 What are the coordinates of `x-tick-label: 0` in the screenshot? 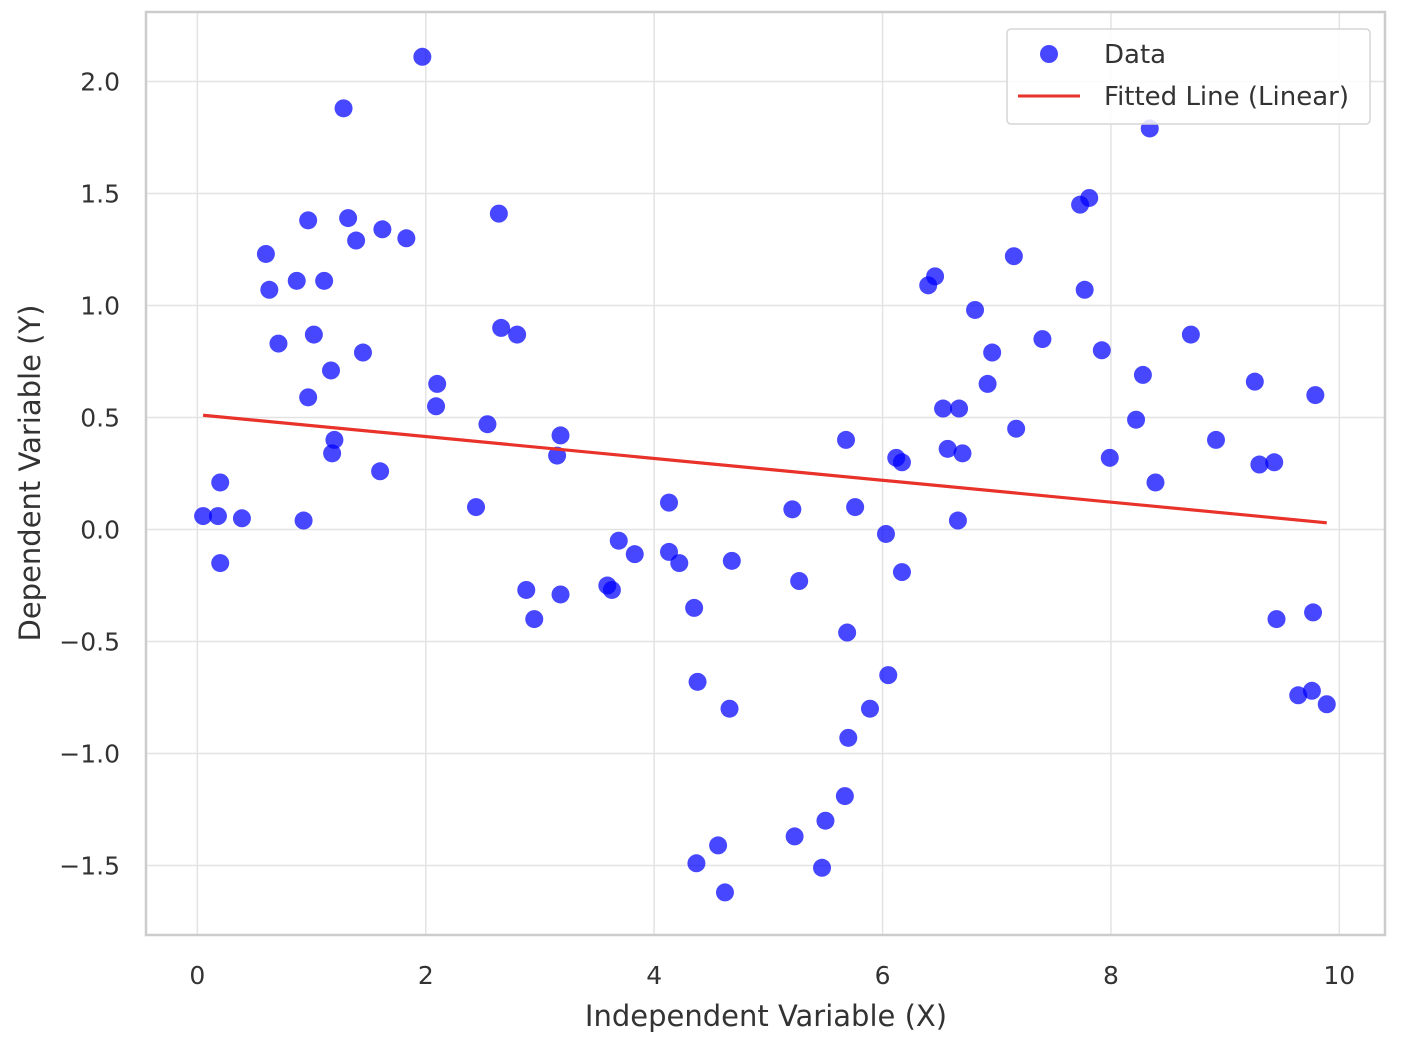 It's located at (197, 975).